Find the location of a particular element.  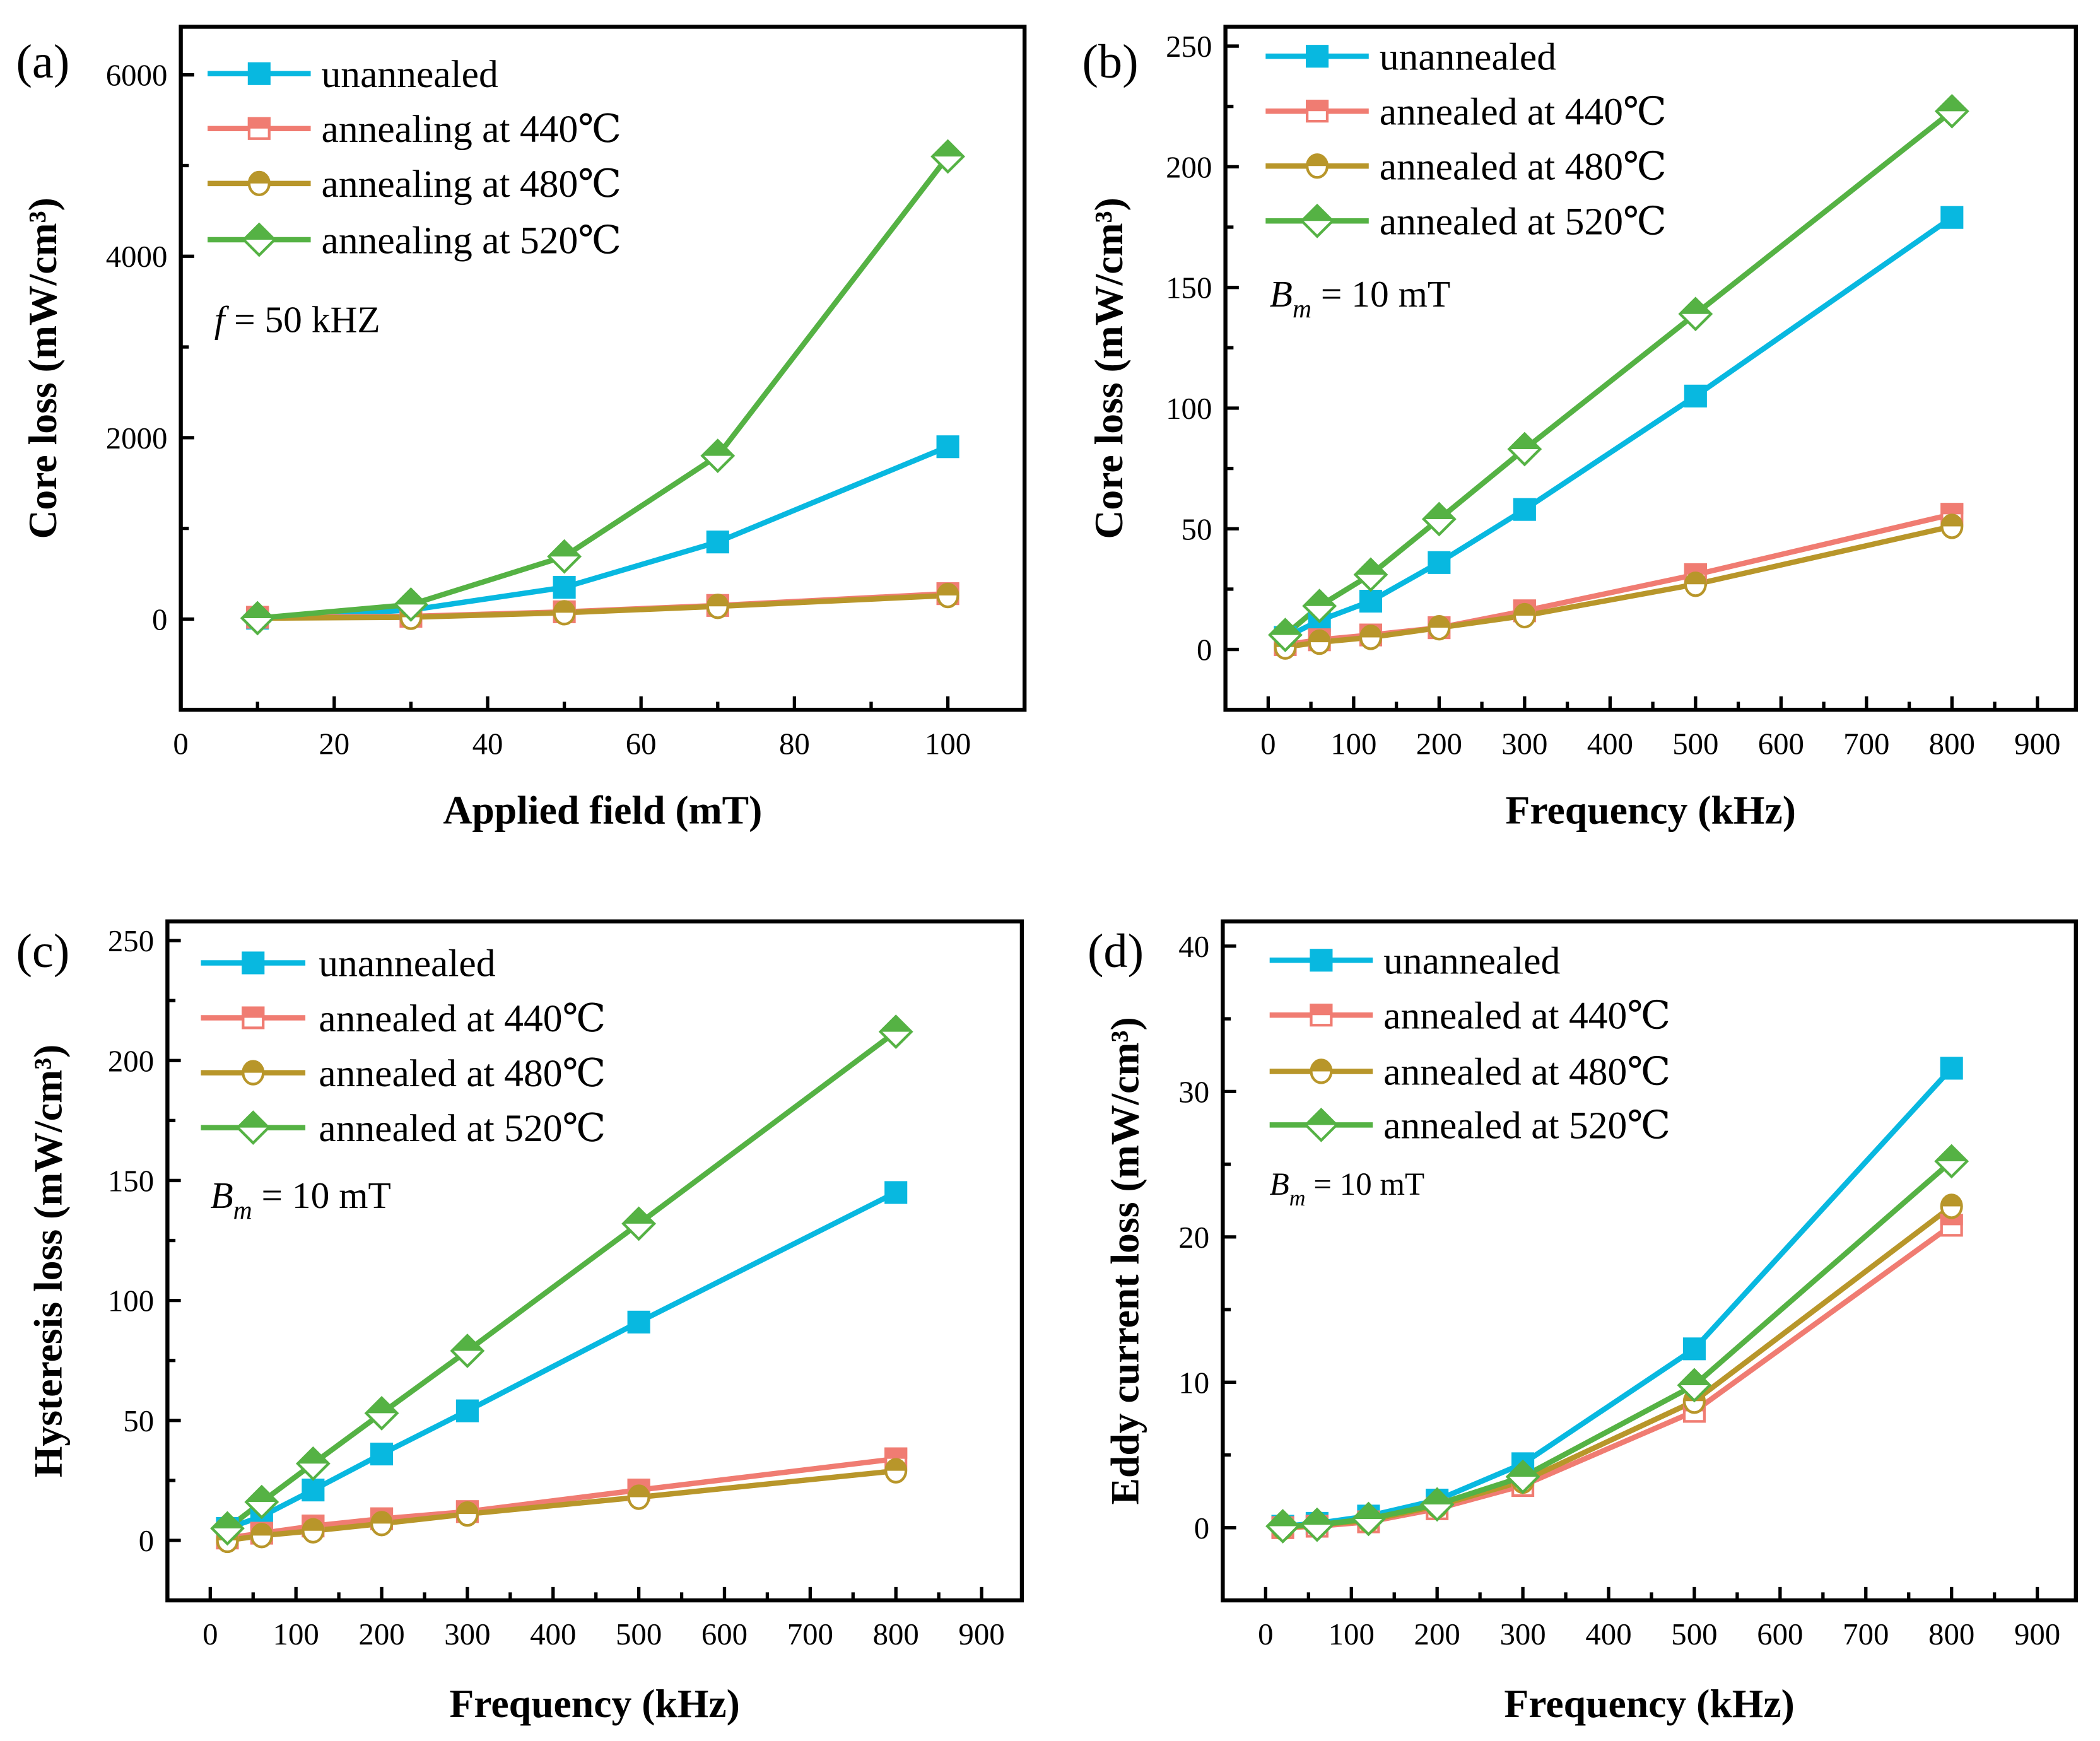

x-tick-label: 60 is located at coordinates (641, 743).